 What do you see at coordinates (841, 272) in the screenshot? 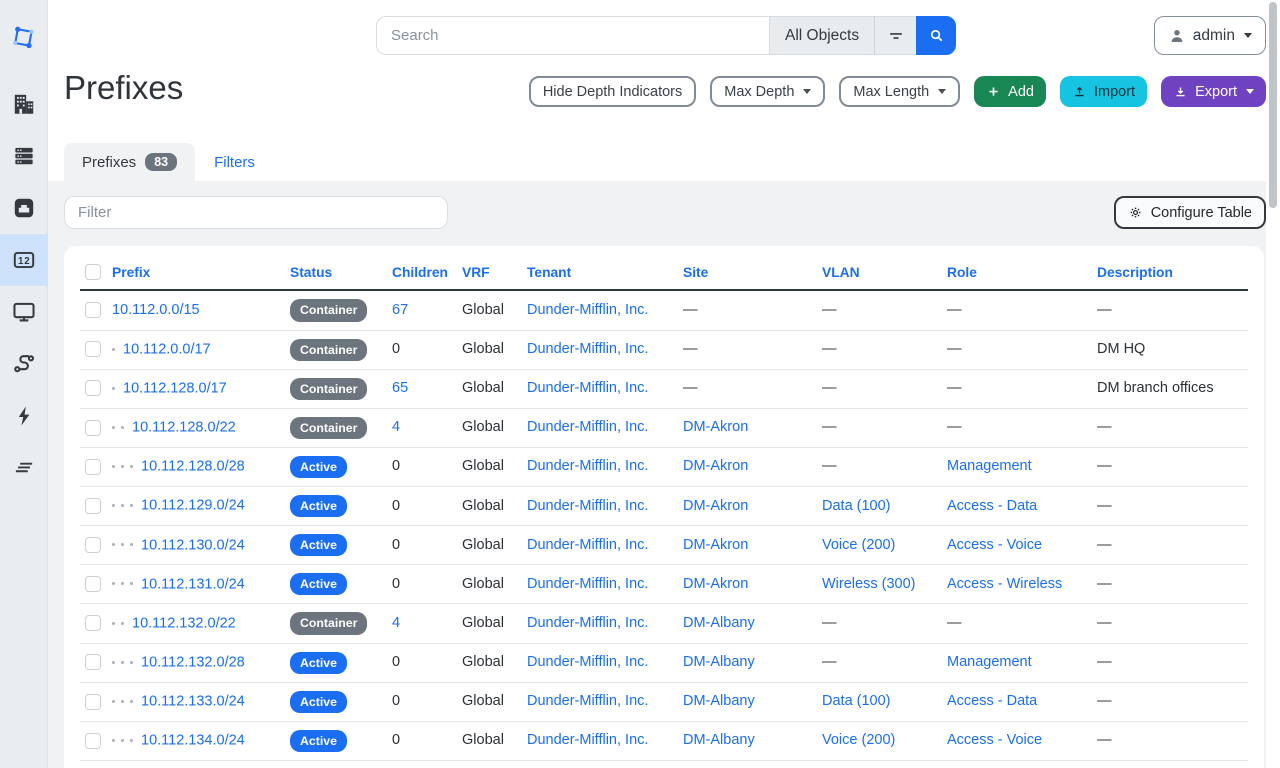
I see `column-header-vlan: VLAN` at bounding box center [841, 272].